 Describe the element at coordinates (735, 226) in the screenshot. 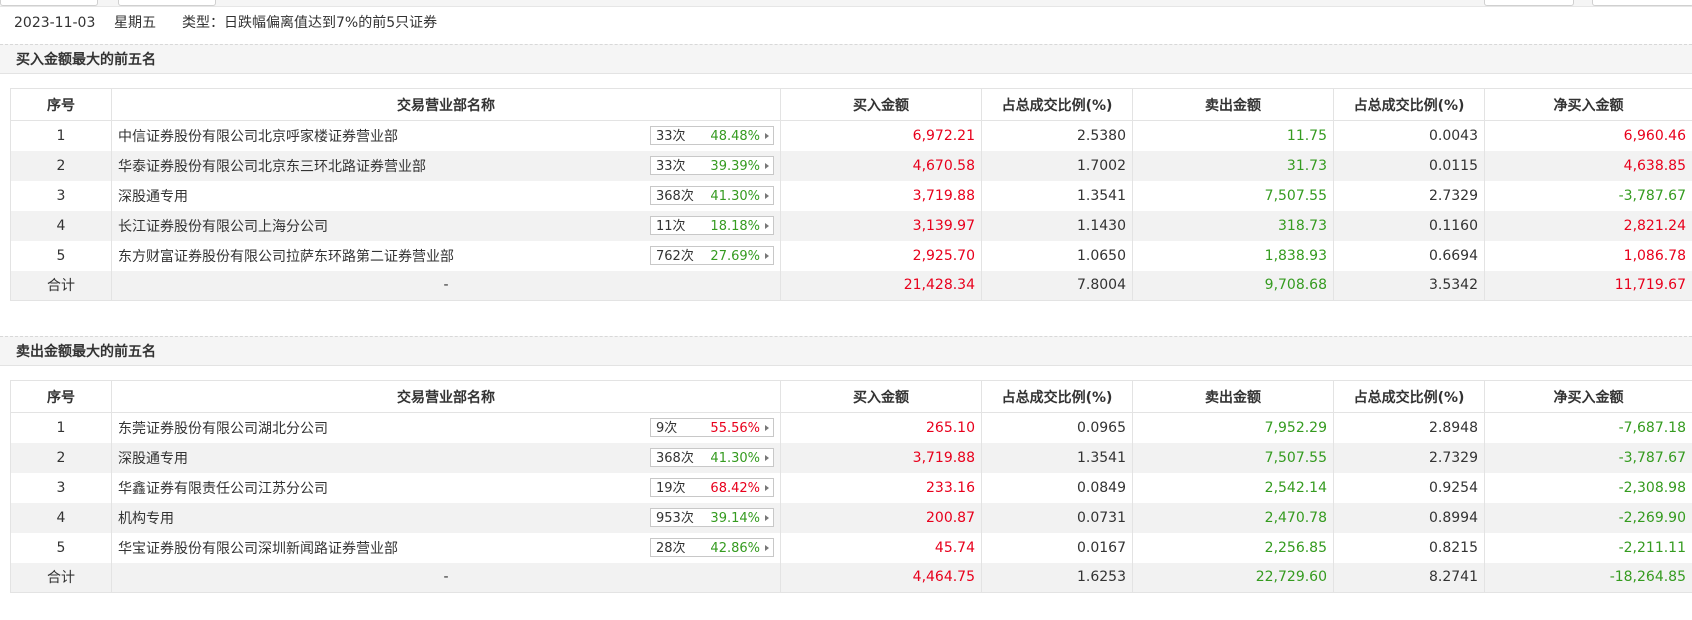

I see `seat-win-rate: 18.18%` at that location.